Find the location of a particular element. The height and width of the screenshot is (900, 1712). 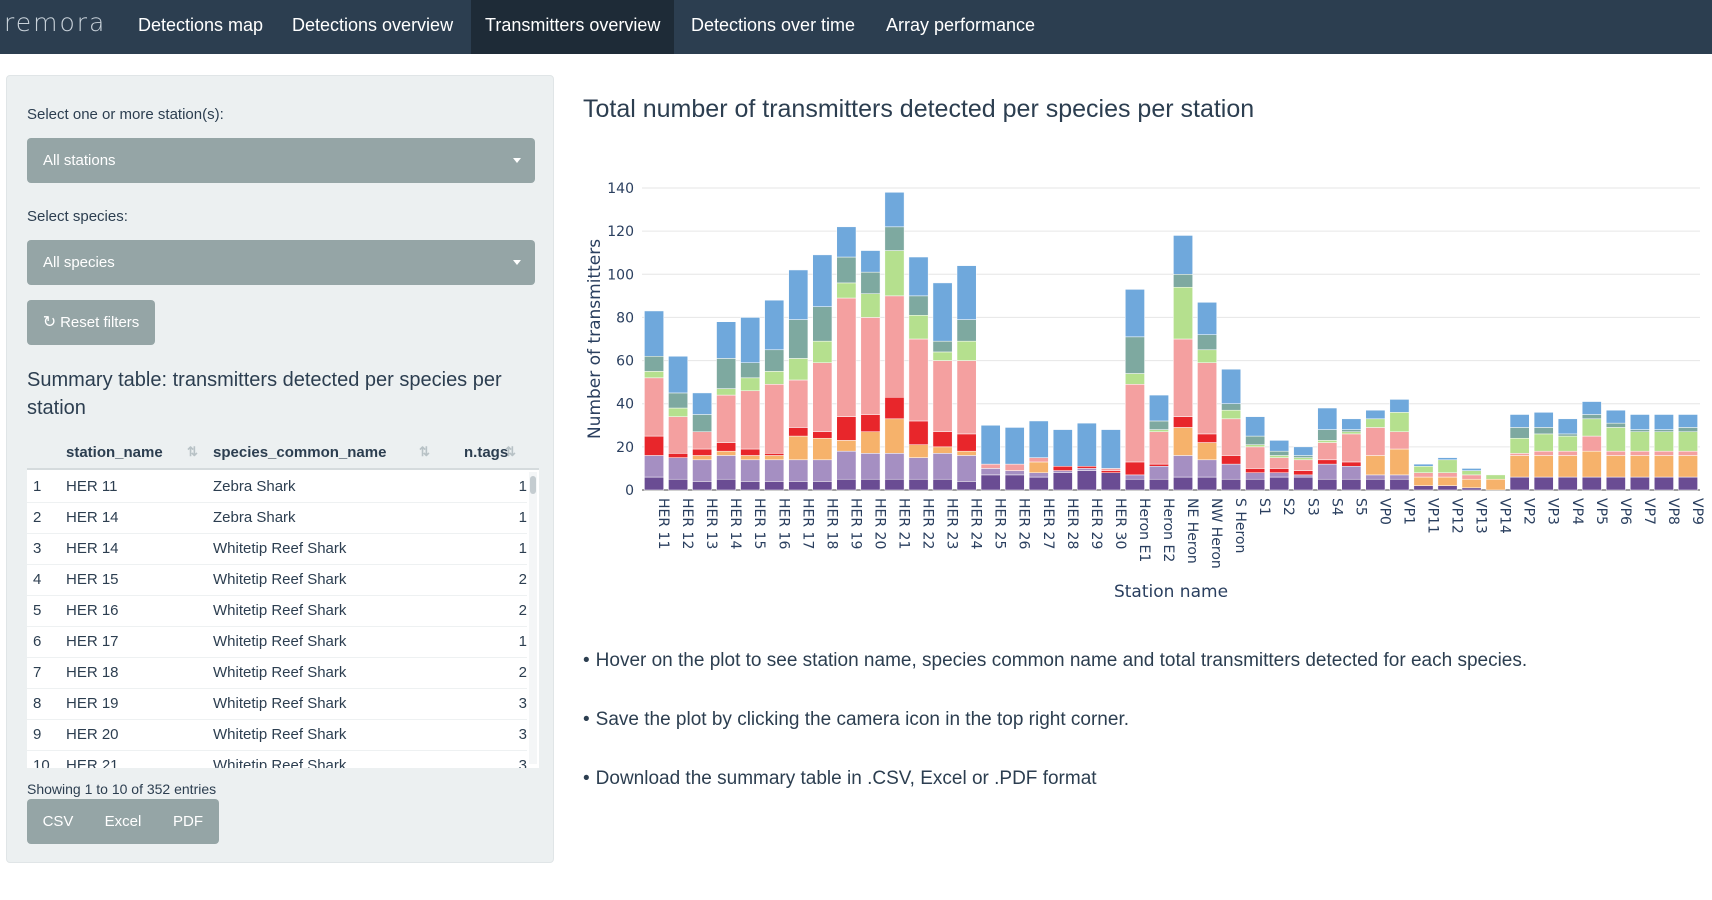

column-header-species-common-name: species_common_name is located at coordinates (300, 452).